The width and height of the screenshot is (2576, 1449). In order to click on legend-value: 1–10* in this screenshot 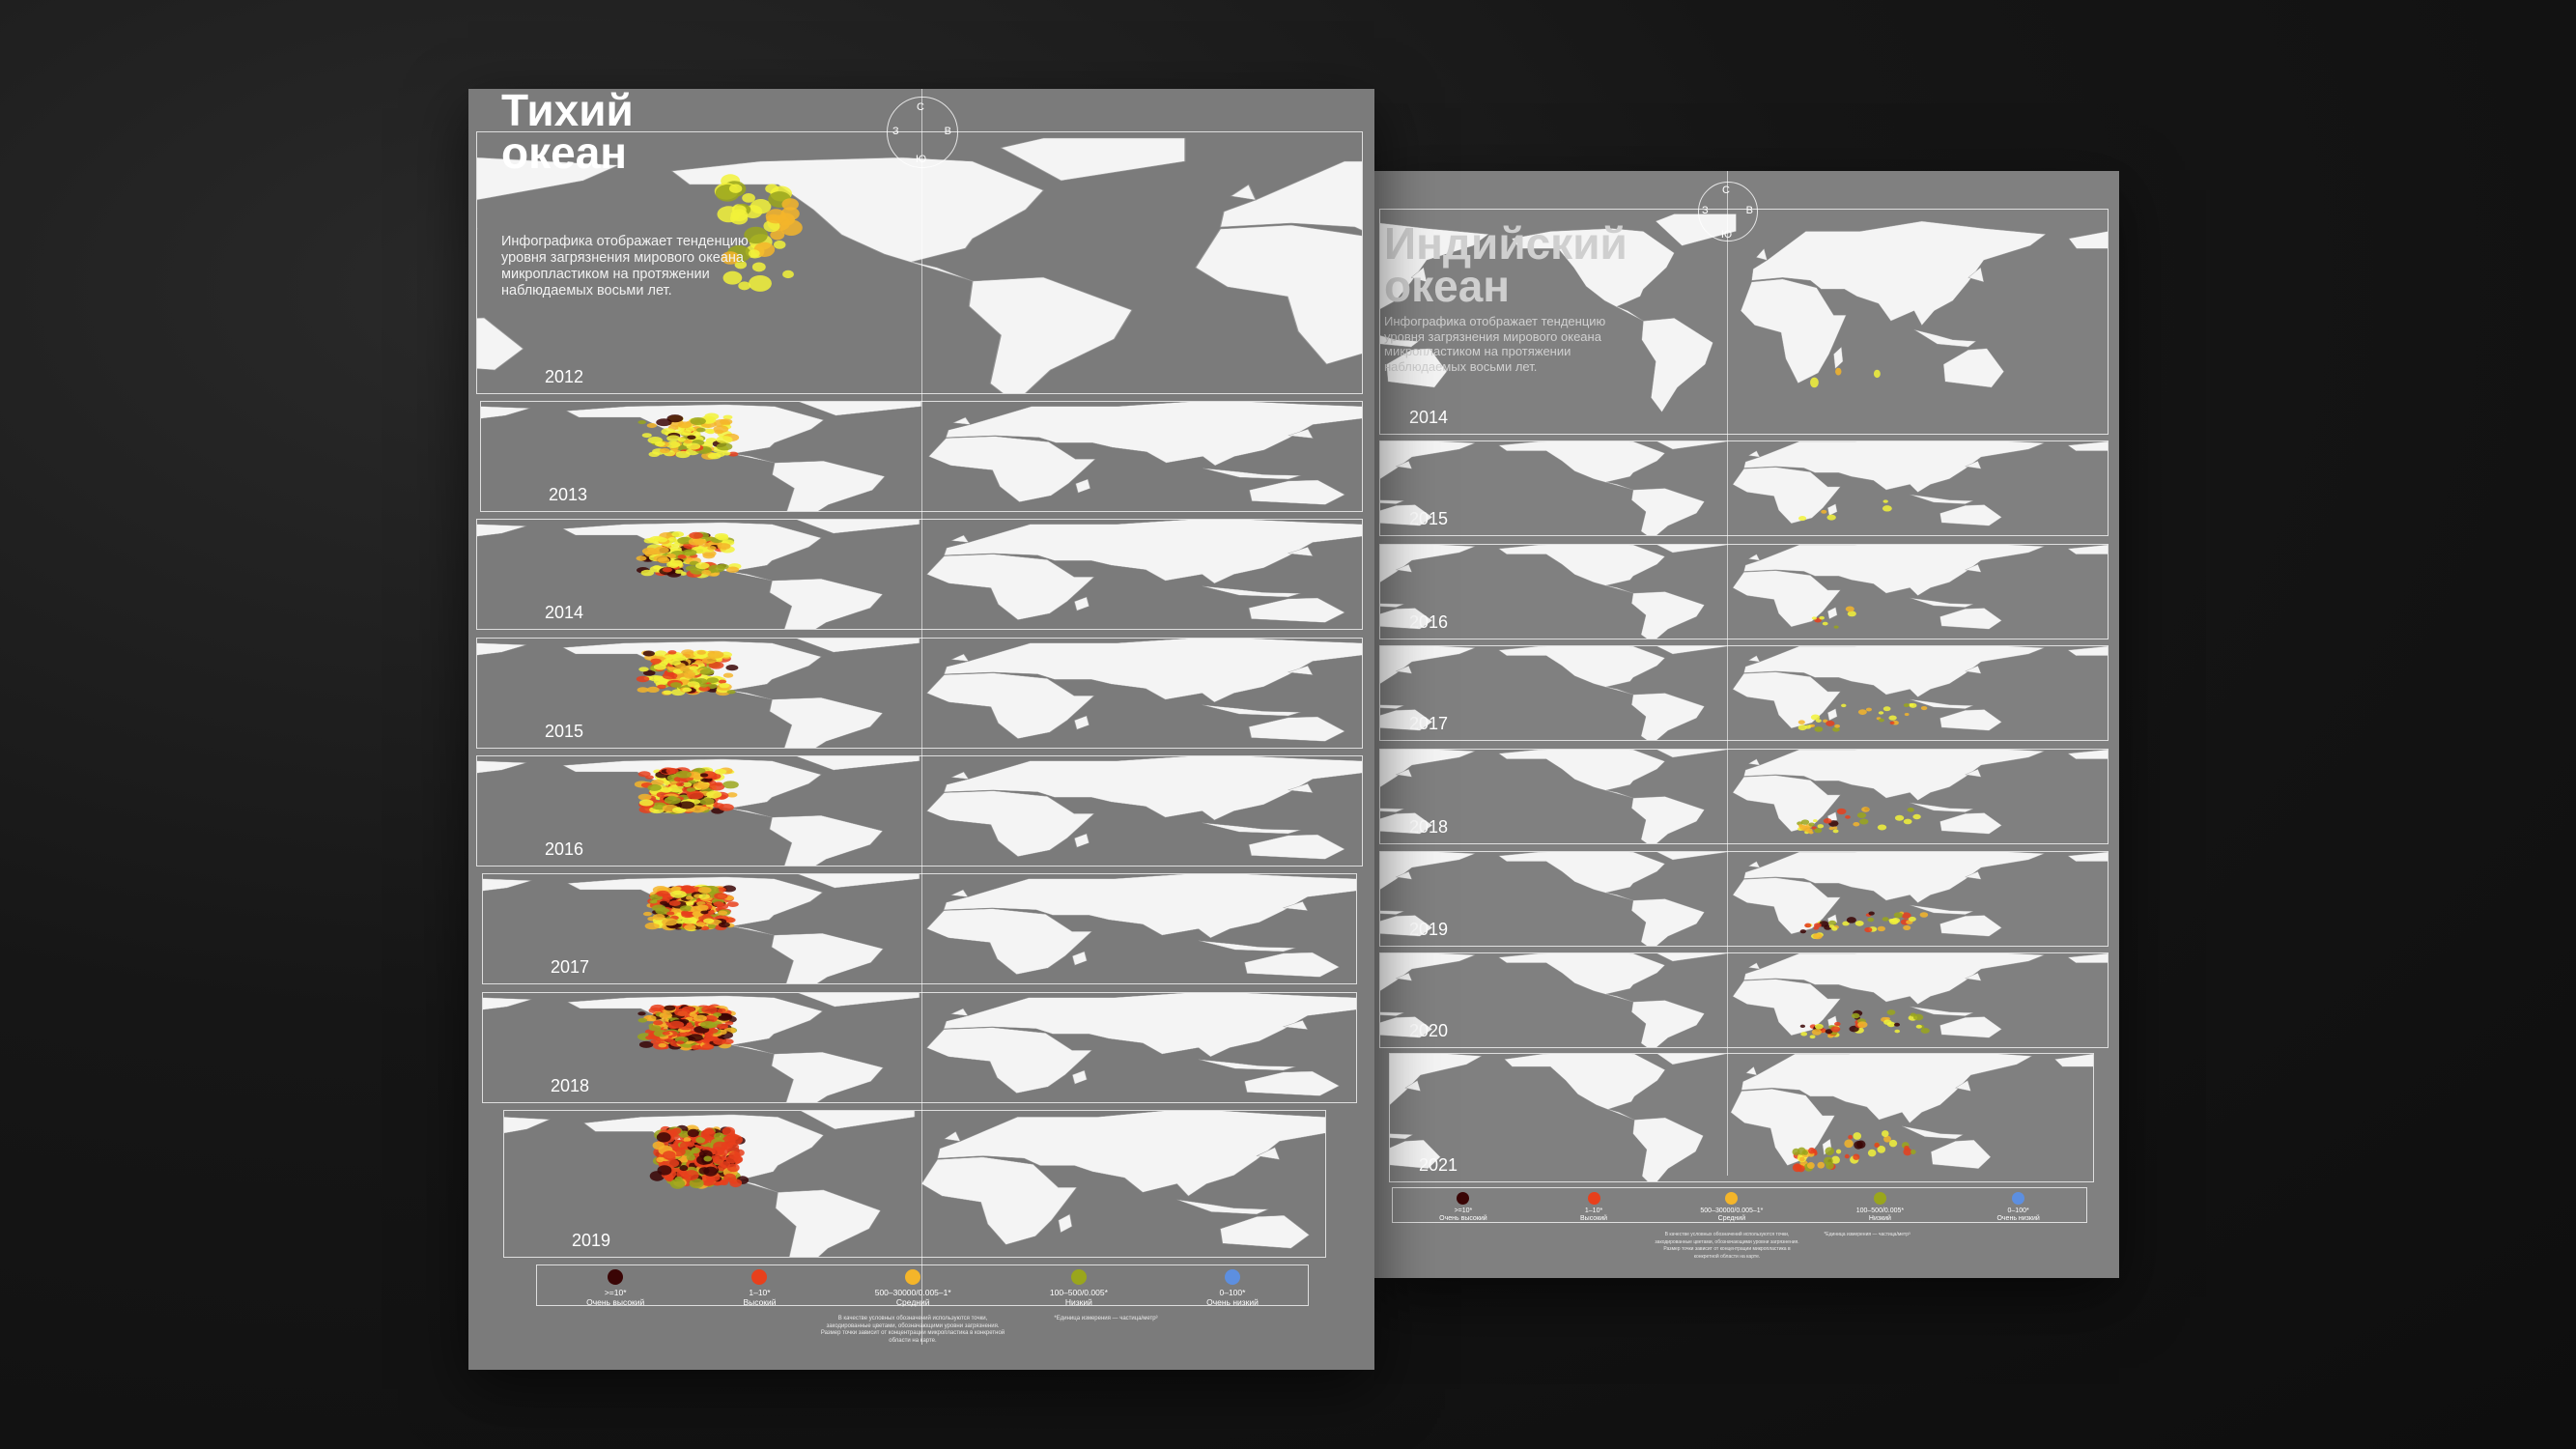, I will do `click(760, 1292)`.